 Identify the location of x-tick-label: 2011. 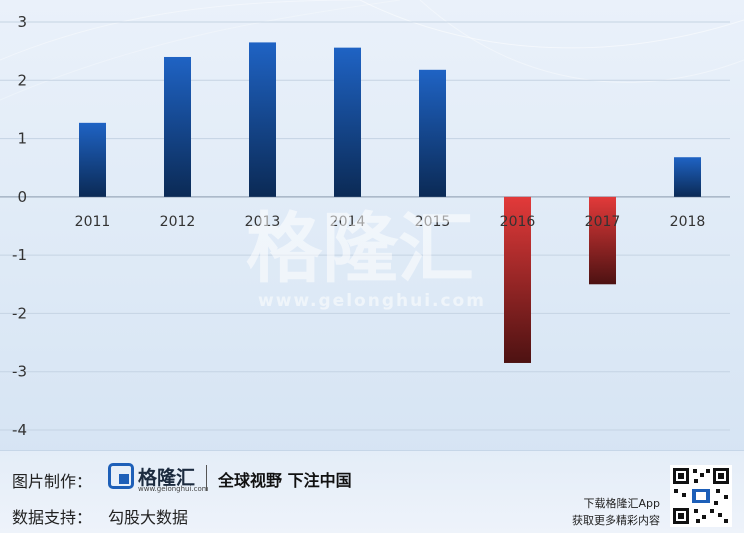
(93, 222).